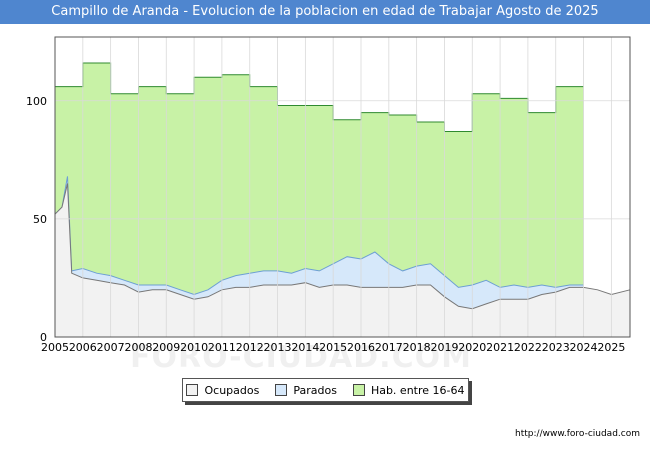  I want to click on x-tick-label: 2012, so click(250, 347).